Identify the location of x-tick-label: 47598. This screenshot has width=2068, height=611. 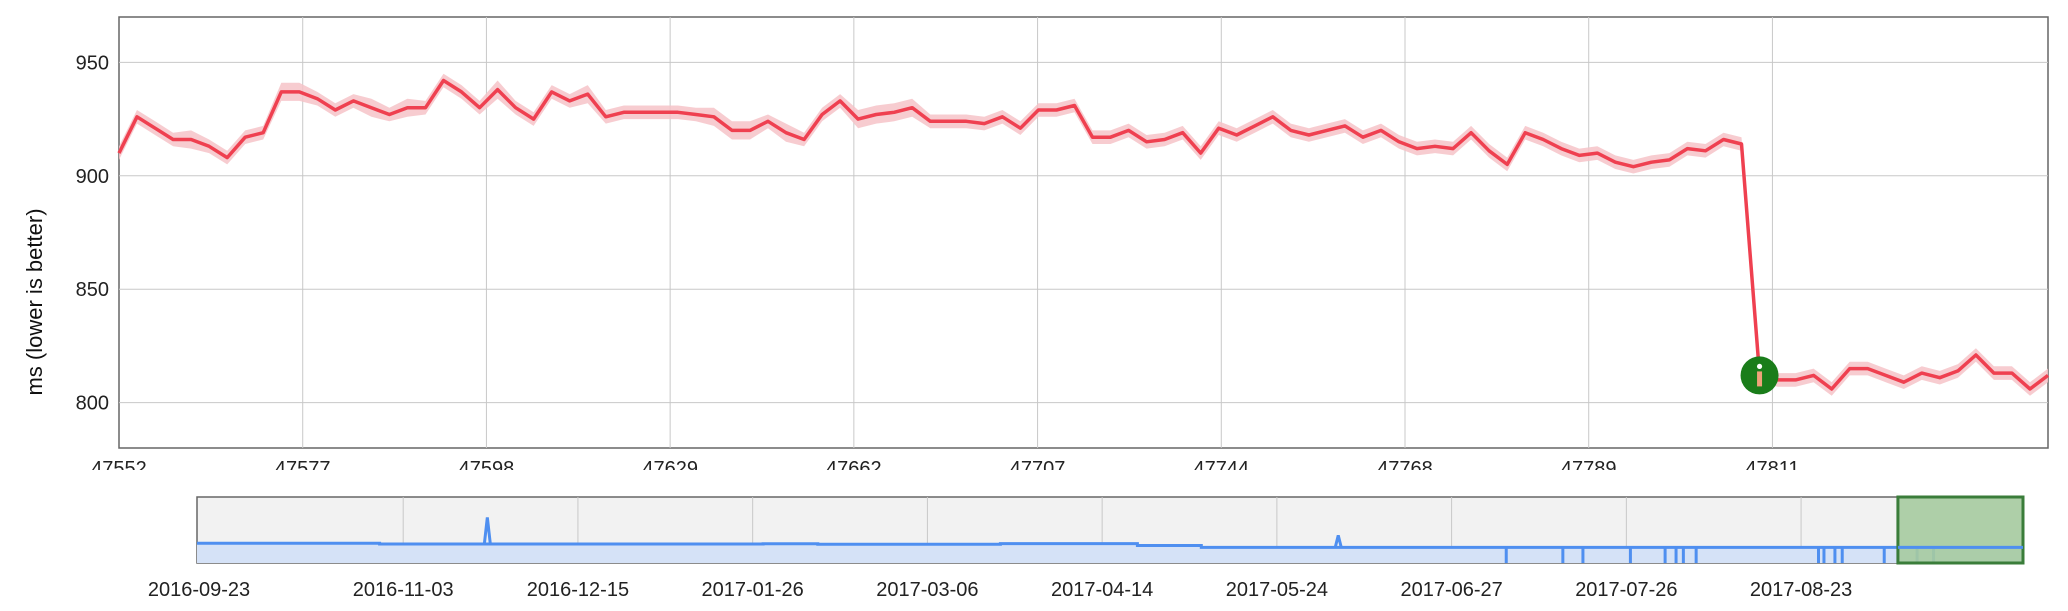
(487, 464).